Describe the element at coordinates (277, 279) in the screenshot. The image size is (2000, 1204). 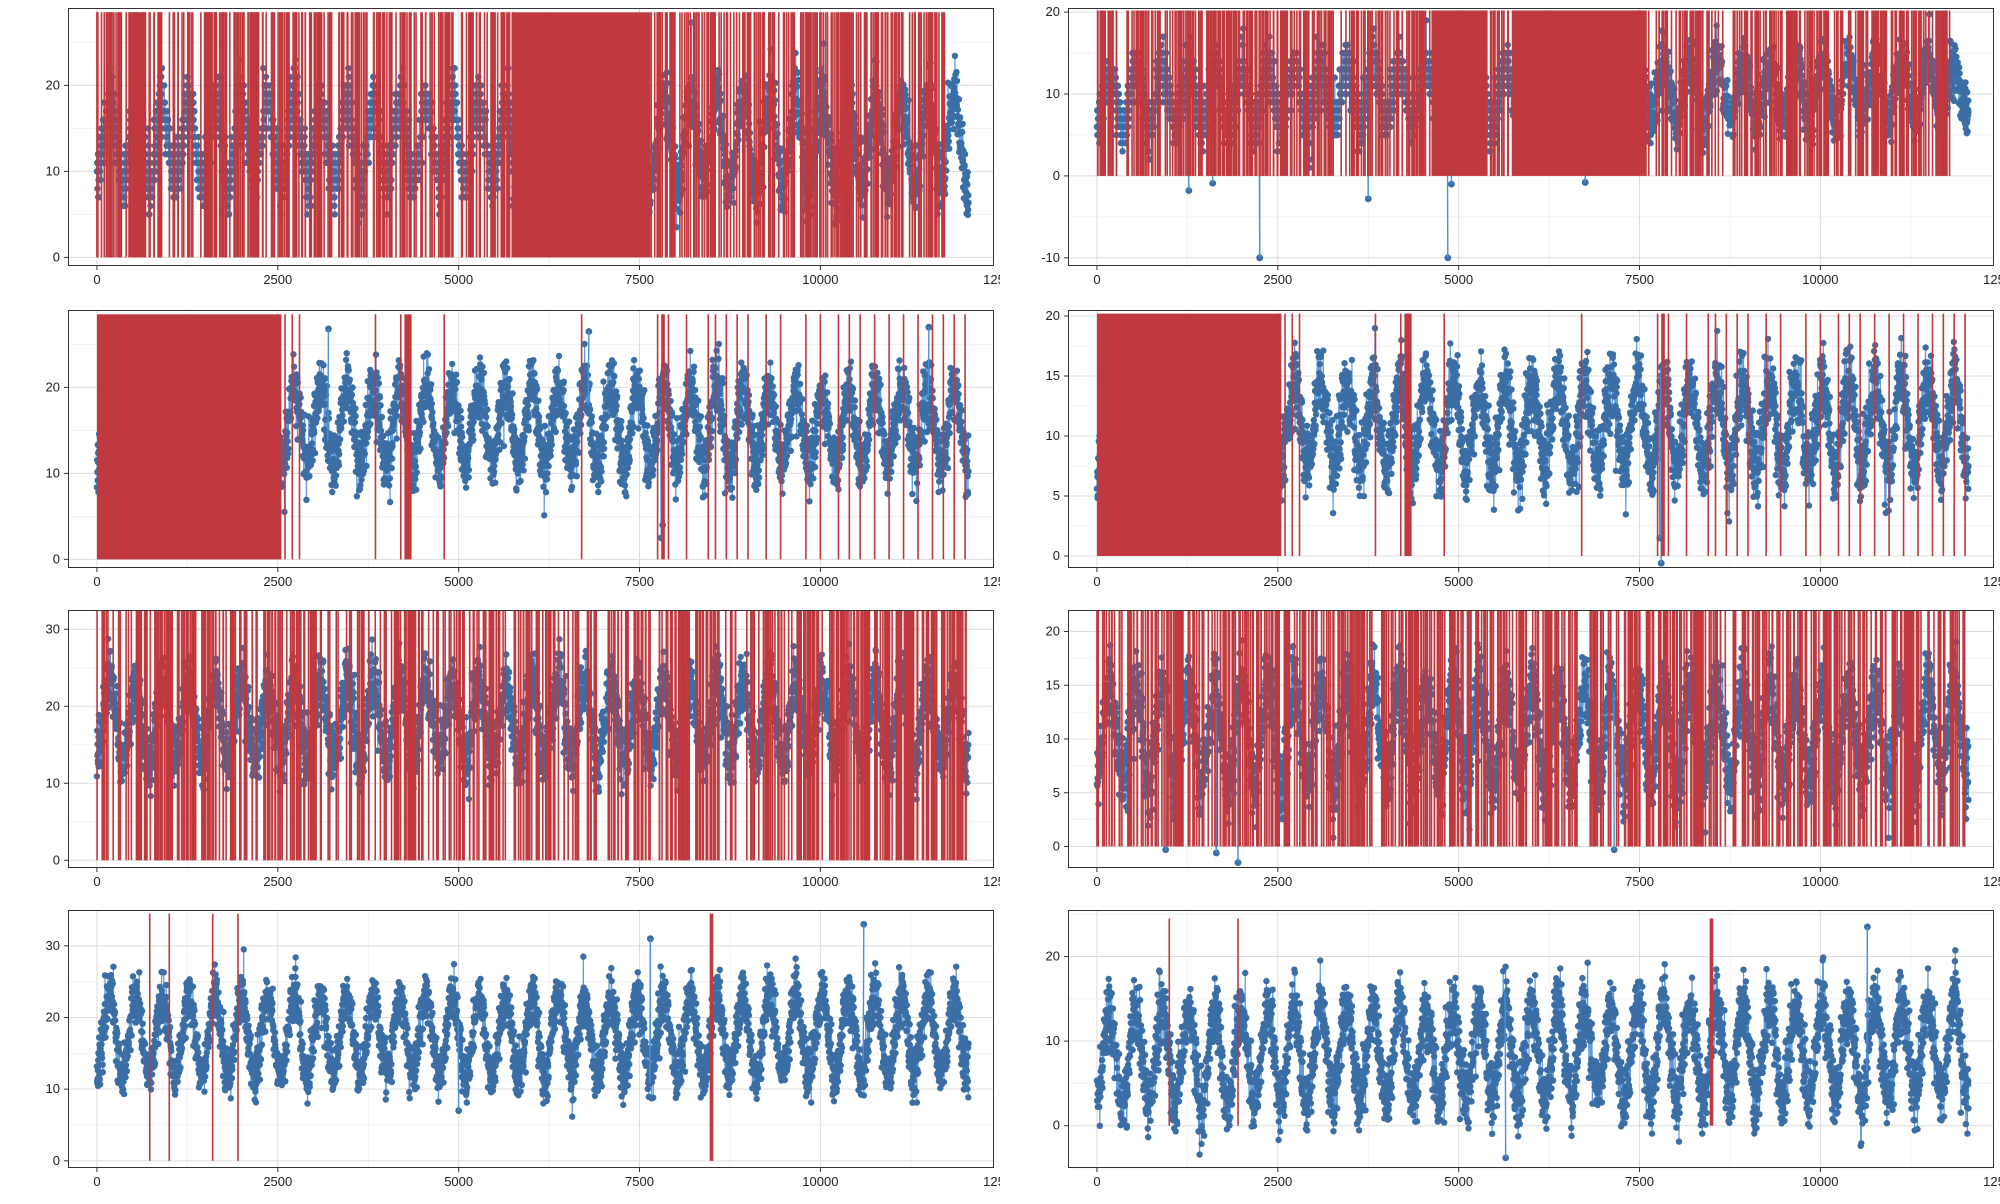
I see `x-tick-label: 2500` at that location.